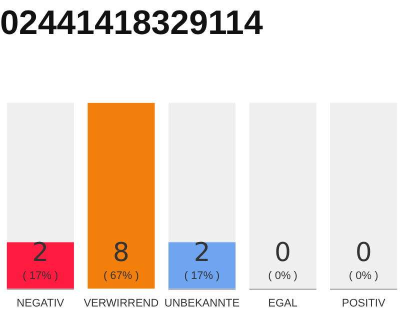 This screenshot has height=320, width=410. What do you see at coordinates (202, 303) in the screenshot?
I see `x-tick-label: UNBEKANNTE` at bounding box center [202, 303].